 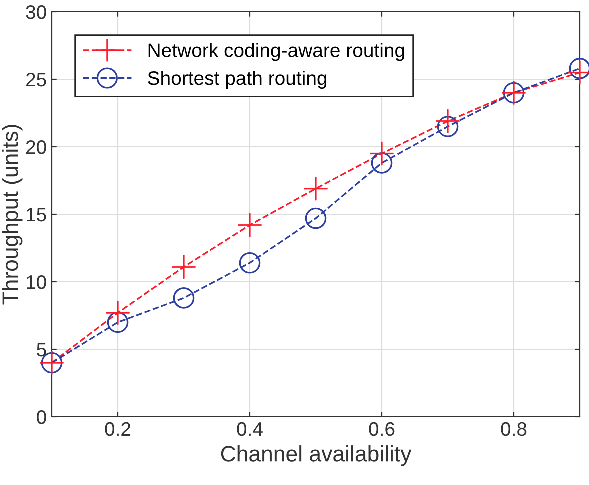 What do you see at coordinates (514, 429) in the screenshot?
I see `x-tick-label: 0.8` at bounding box center [514, 429].